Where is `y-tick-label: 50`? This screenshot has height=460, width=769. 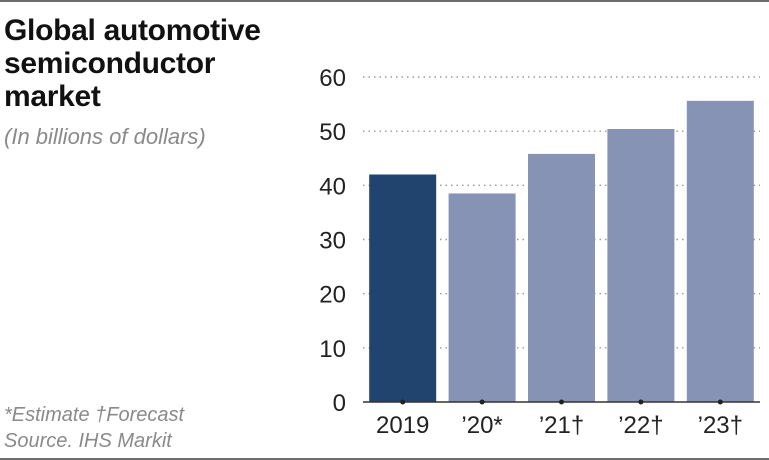
y-tick-label: 50 is located at coordinates (332, 132).